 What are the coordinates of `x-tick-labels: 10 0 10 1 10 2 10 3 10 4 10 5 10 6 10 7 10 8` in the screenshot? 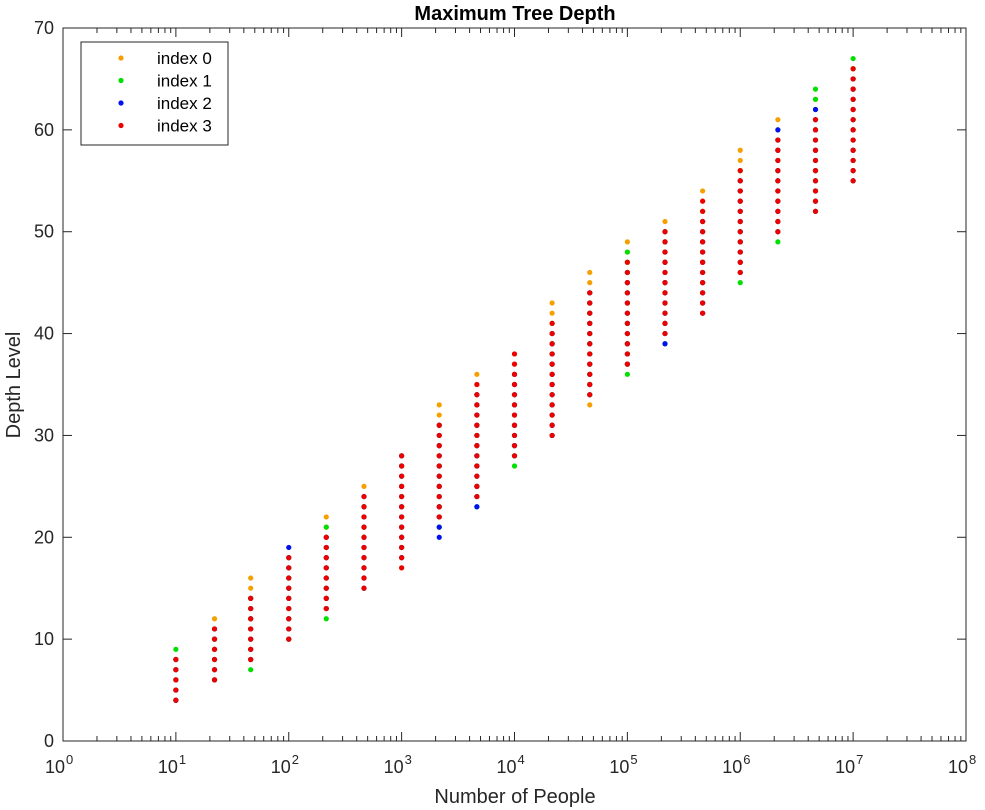 It's located at (510, 764).